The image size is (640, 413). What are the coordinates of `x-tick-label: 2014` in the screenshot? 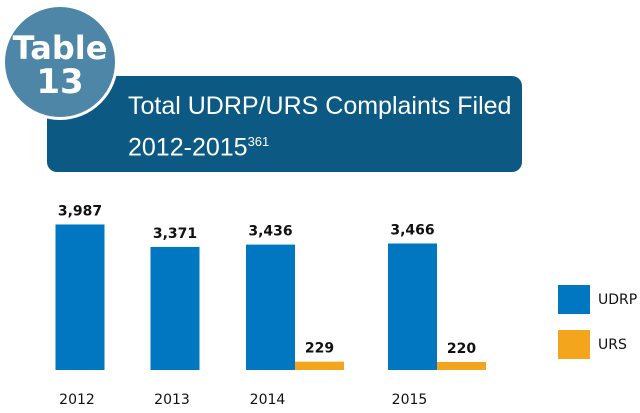 It's located at (268, 400).